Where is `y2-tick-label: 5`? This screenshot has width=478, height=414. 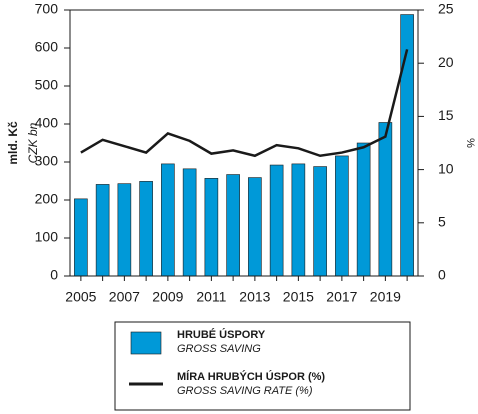
y2-tick-label: 5 is located at coordinates (442, 222).